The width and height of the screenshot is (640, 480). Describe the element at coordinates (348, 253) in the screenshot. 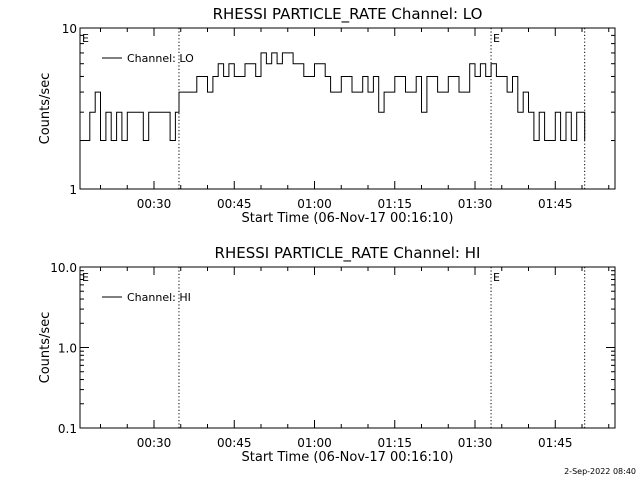

I see `chart-title: RHESSI PARTICLE_RATE Channel: HI` at that location.